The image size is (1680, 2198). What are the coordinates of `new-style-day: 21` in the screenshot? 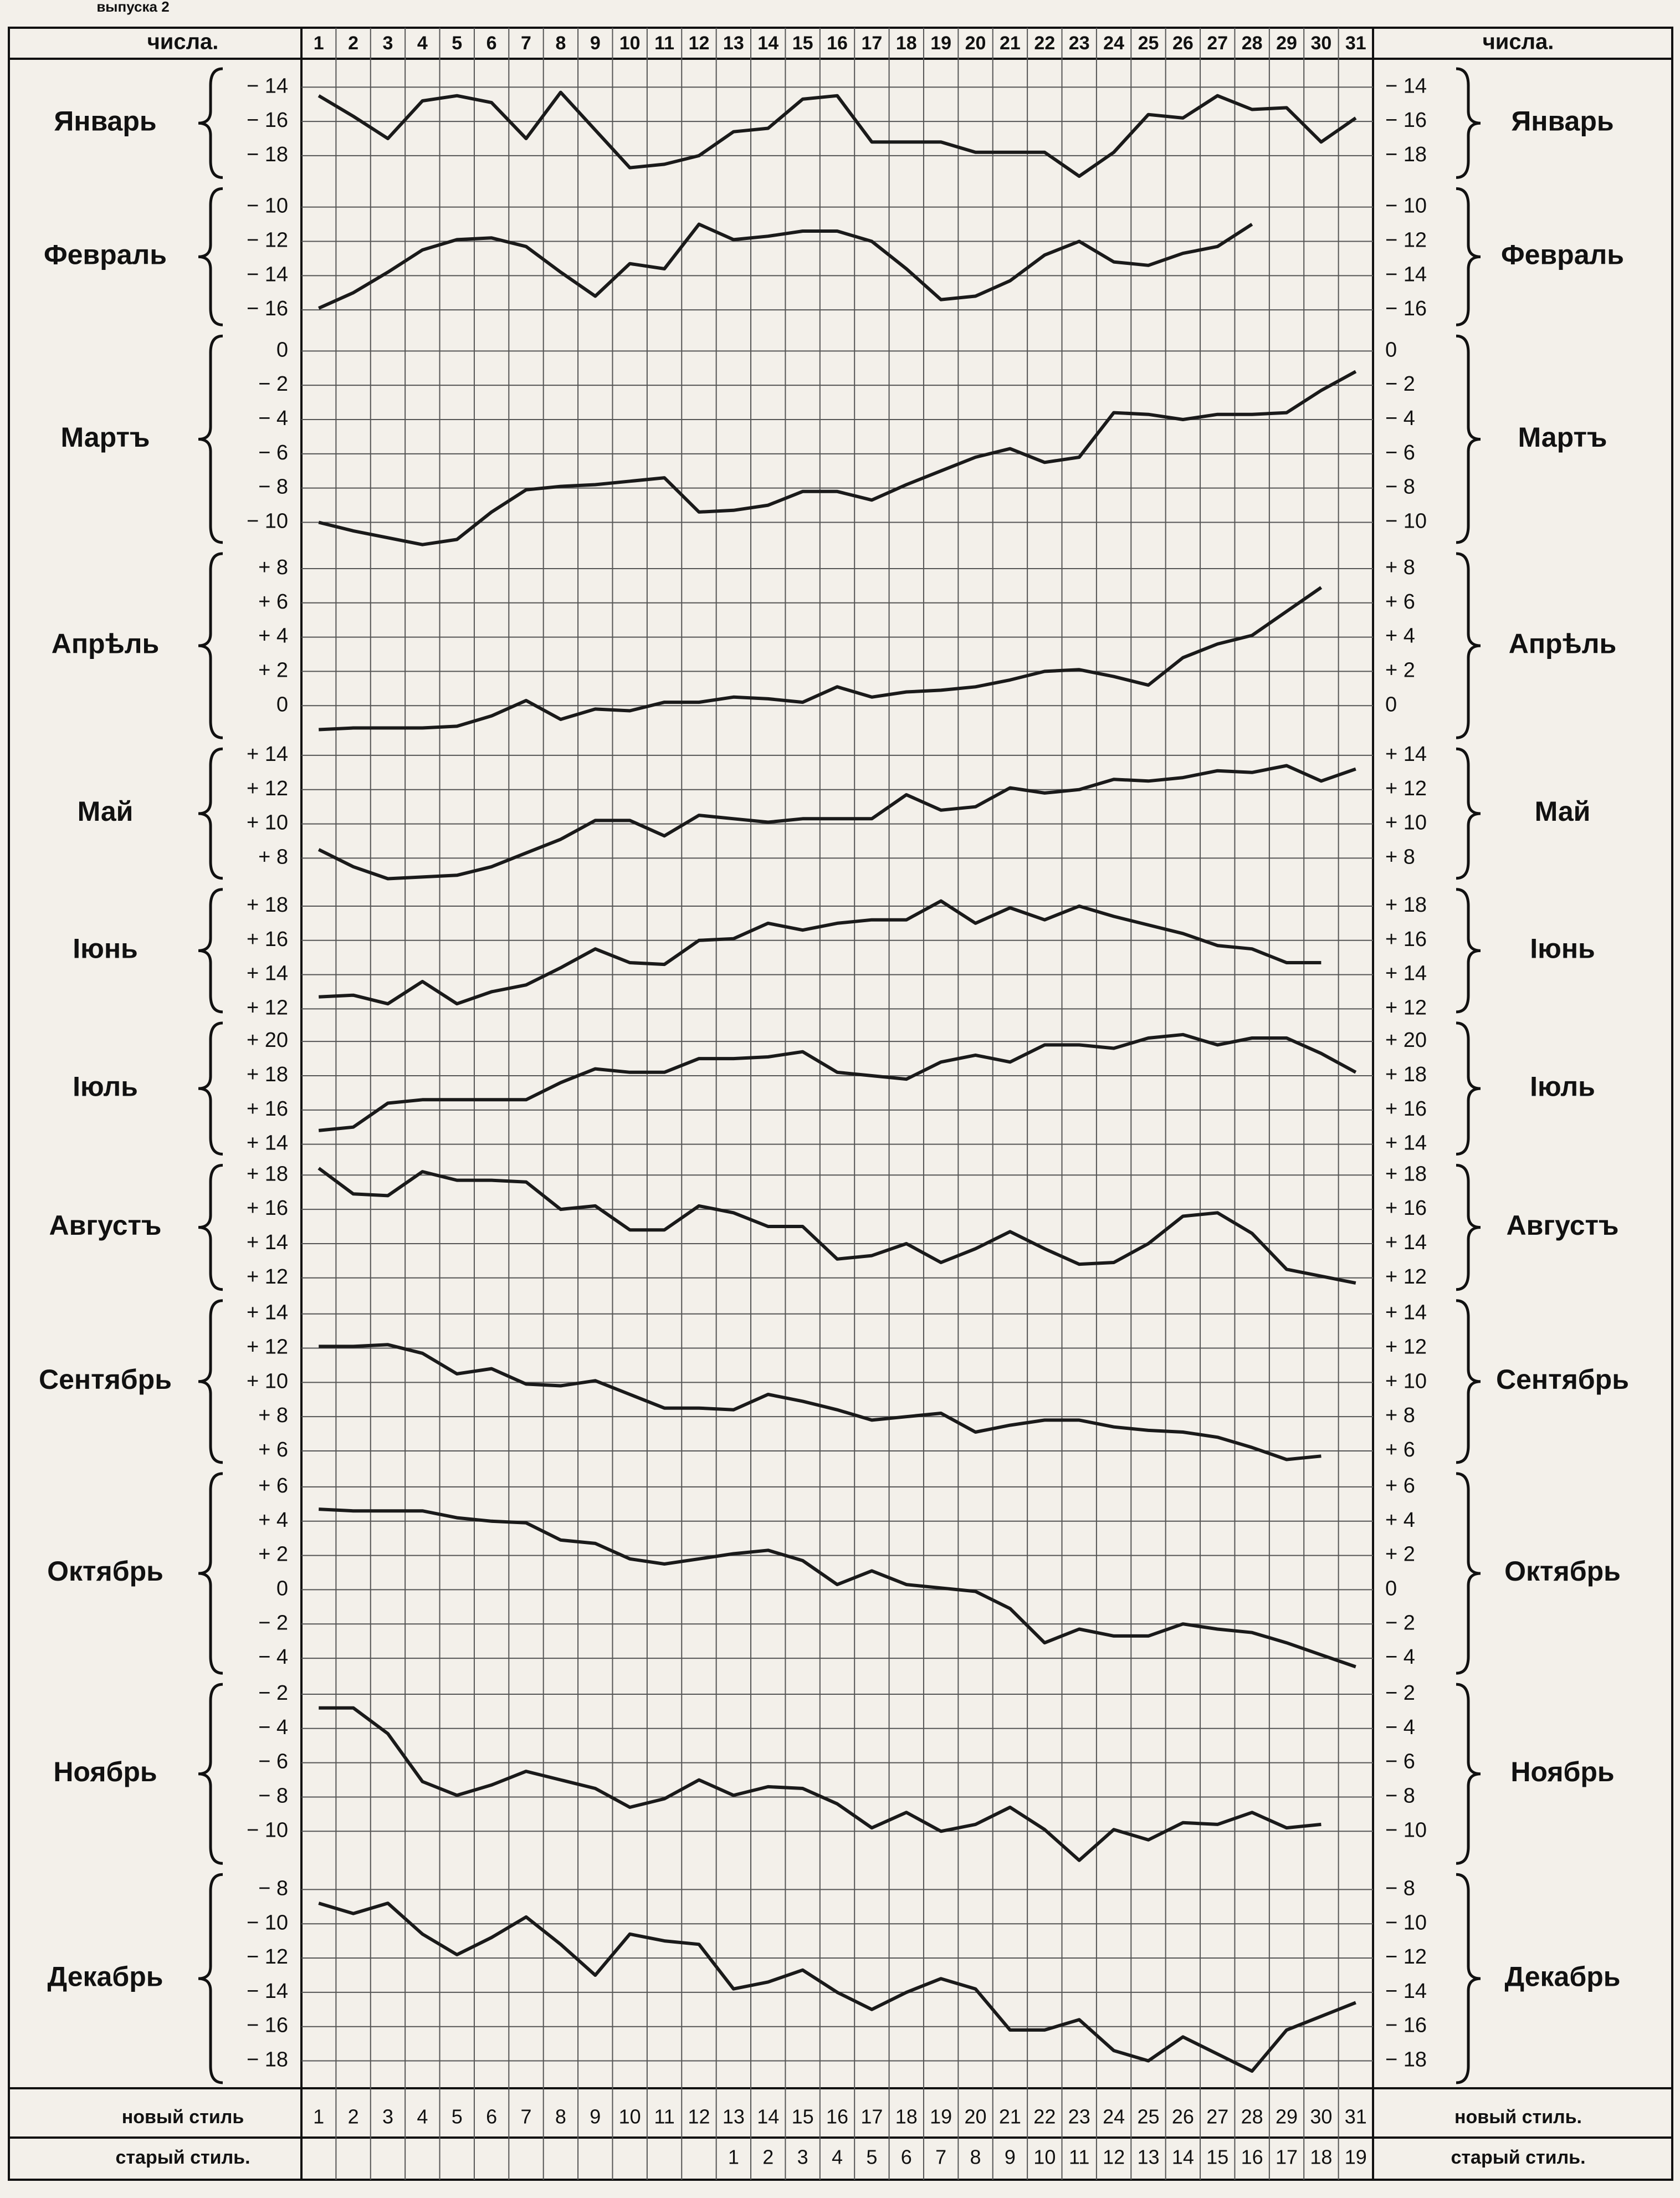 It's located at (1010, 2116).